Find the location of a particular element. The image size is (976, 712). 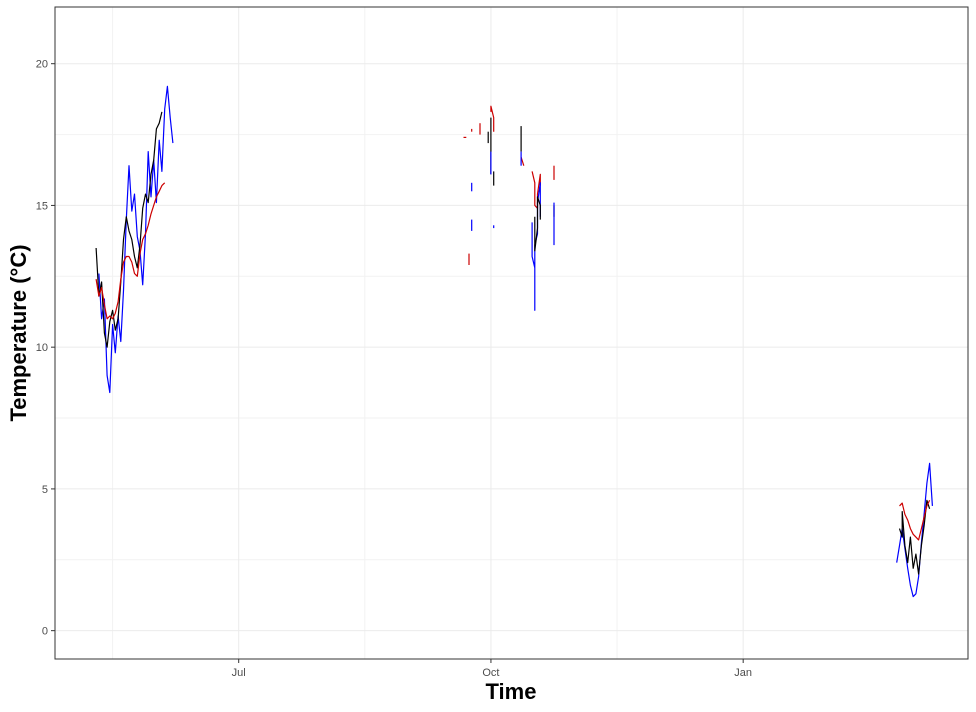

y-tick-label: 20 is located at coordinates (42, 65).